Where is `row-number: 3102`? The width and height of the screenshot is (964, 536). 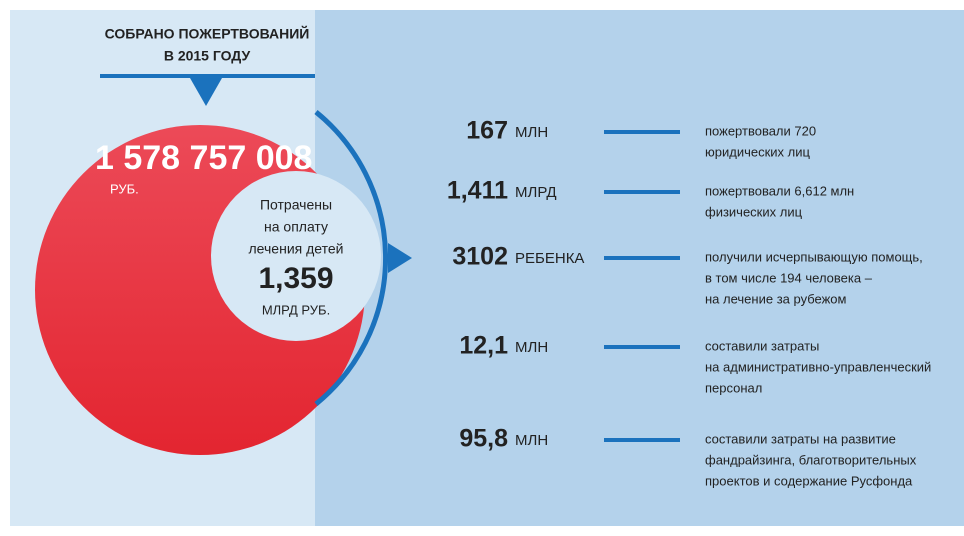 row-number: 3102 is located at coordinates (480, 257).